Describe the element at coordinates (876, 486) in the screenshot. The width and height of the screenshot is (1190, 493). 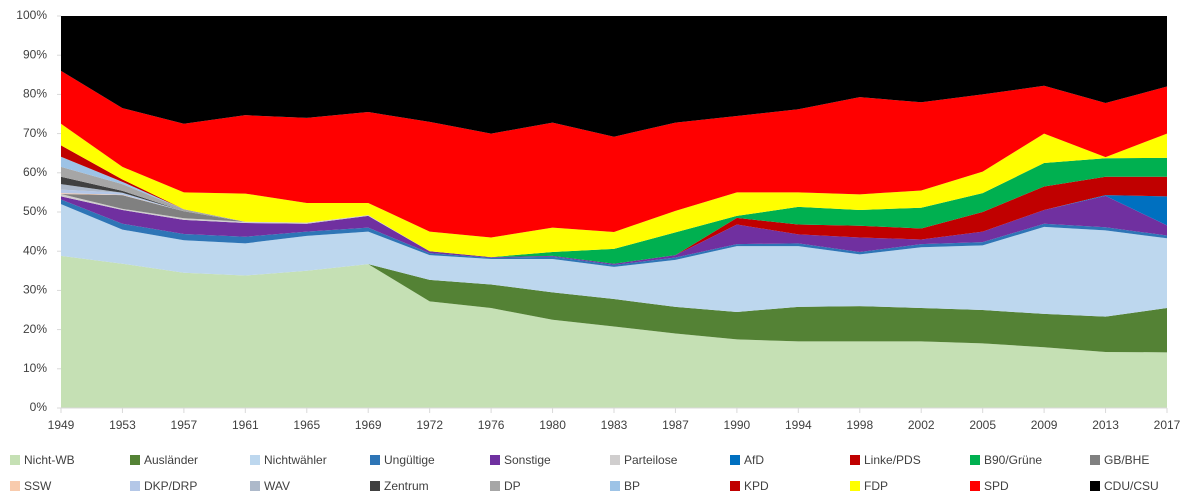
I see `legend-label: FDP` at that location.